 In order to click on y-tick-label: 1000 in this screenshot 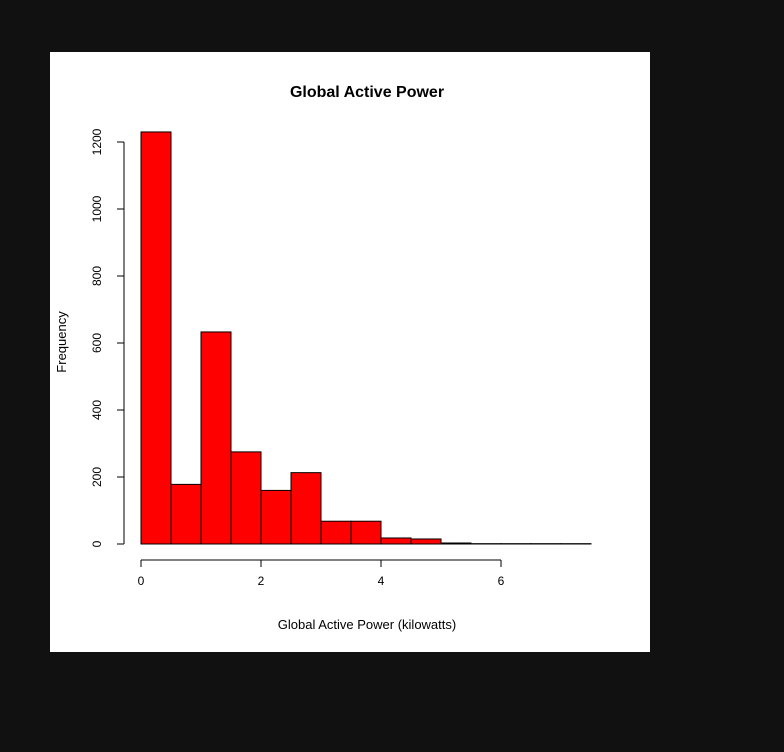, I will do `click(97, 208)`.